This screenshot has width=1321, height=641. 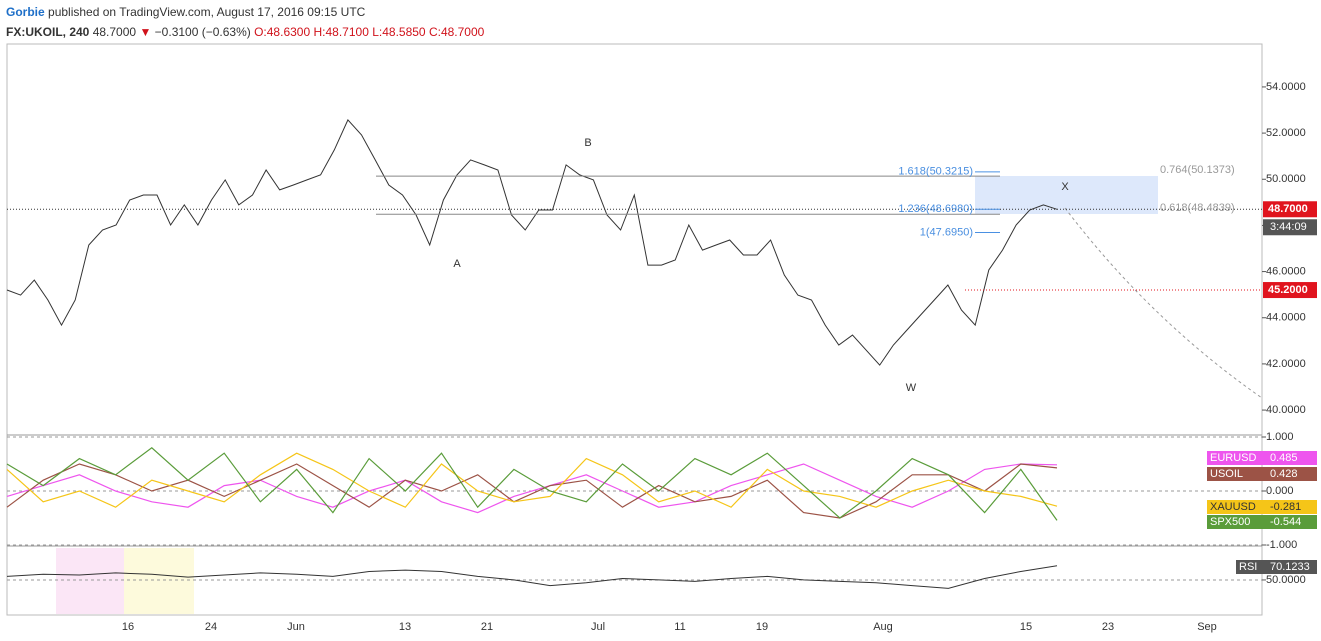 I want to click on wave-label: B, so click(x=587, y=143).